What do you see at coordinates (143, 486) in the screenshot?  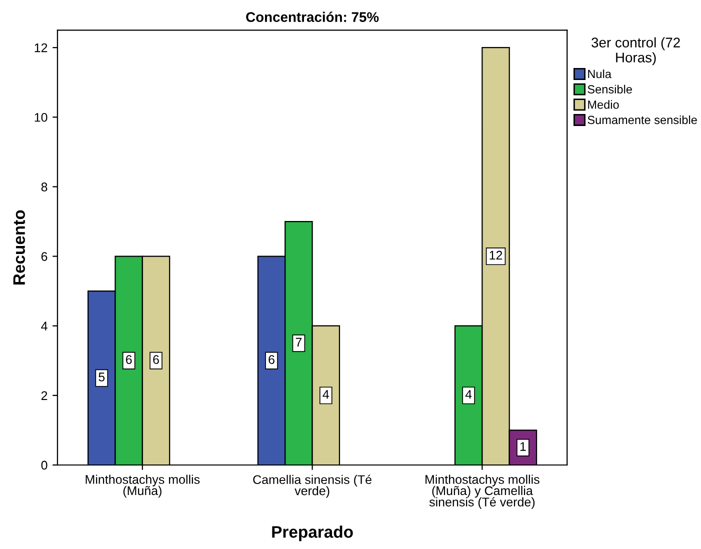 I see `x-tick-label: Minthostachys mollis (Muña)` at bounding box center [143, 486].